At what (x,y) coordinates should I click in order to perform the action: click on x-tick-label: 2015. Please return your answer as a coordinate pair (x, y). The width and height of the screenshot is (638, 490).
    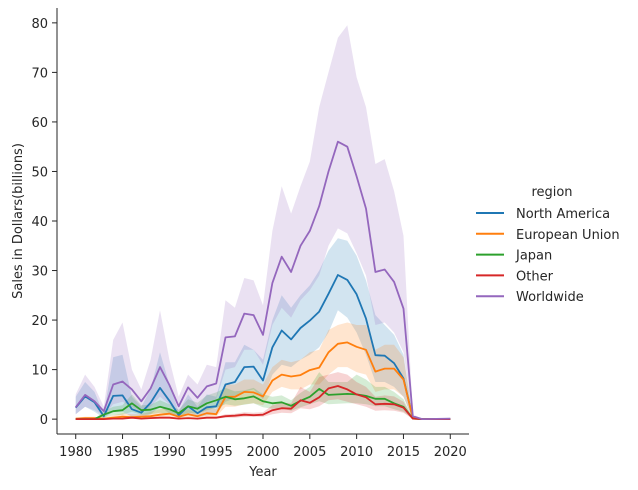
    Looking at the image, I should click on (403, 452).